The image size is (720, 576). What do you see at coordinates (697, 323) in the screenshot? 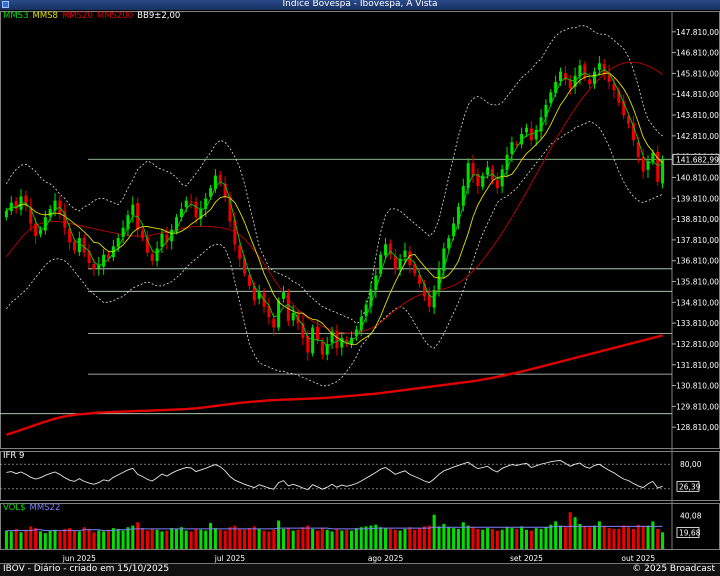
I see `y-tick-label: 133.810,00` at bounding box center [697, 323].